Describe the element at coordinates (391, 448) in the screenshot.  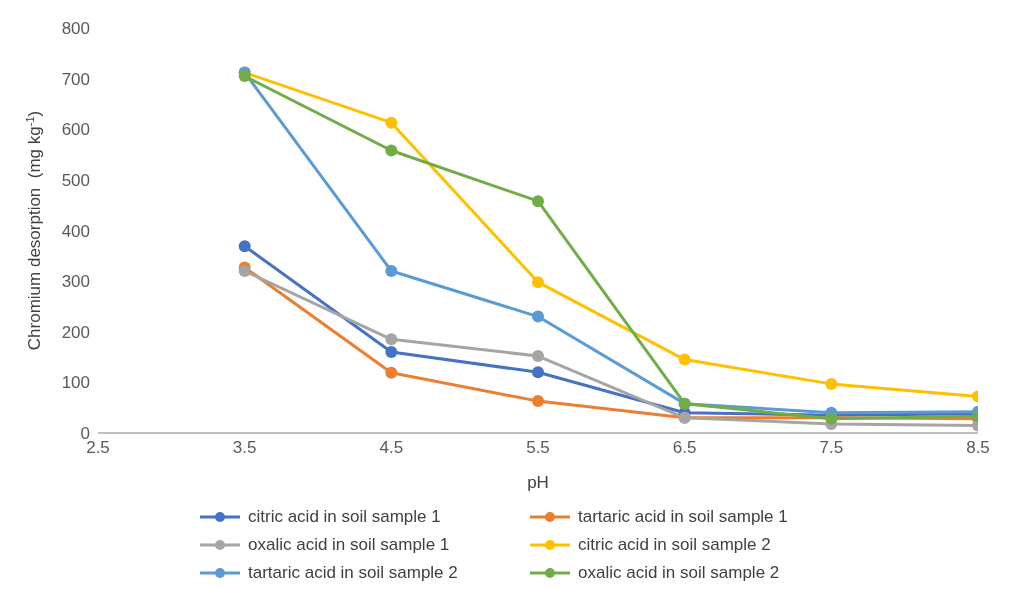
I see `x-tick-label: 4.5` at that location.